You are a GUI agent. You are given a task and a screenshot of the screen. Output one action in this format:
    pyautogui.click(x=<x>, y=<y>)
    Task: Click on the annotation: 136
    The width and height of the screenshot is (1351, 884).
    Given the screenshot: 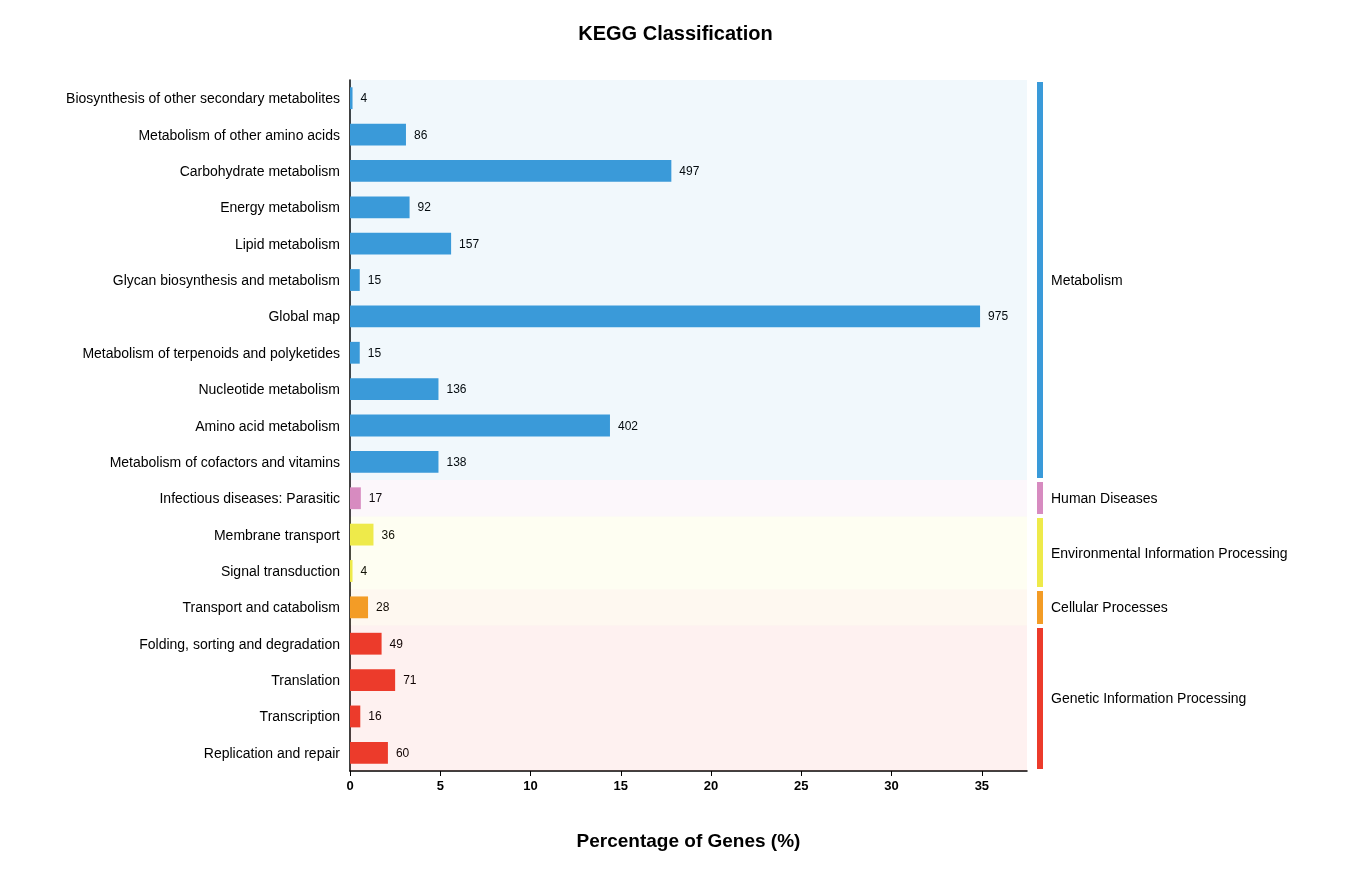 What is the action you would take?
    pyautogui.click(x=456, y=389)
    